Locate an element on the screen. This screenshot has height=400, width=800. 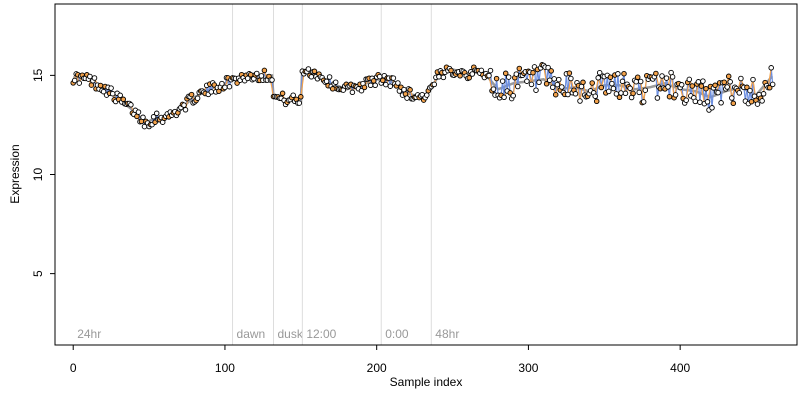
x-axis: 0 100 200 300 400 is located at coordinates (380, 360).